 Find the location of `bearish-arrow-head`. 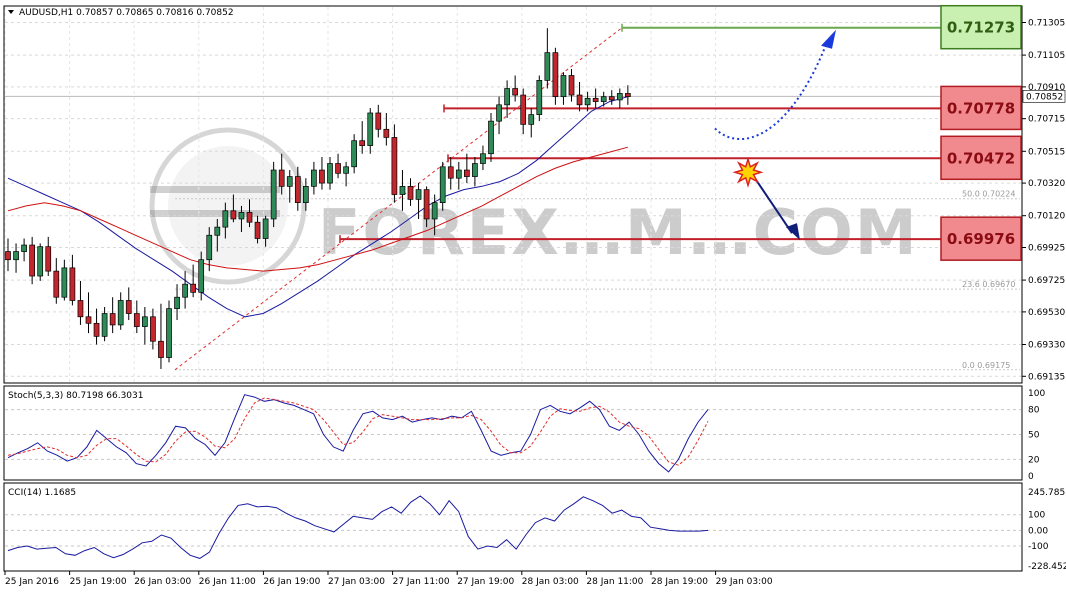

bearish-arrow-head is located at coordinates (793, 232).